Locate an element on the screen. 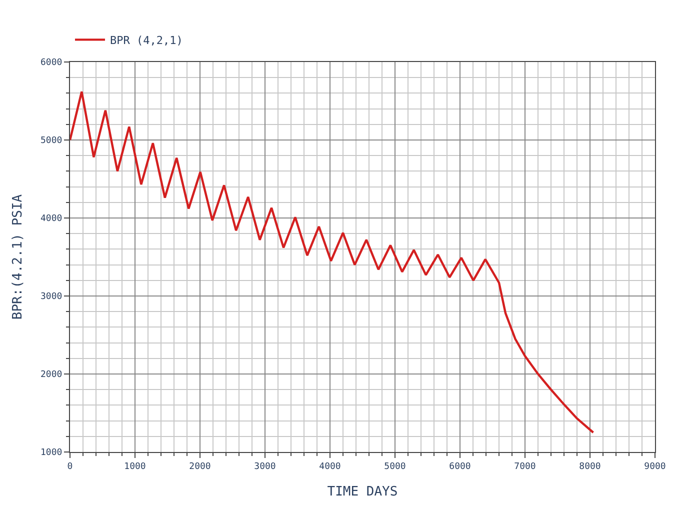 The height and width of the screenshot is (508, 678). x-axis-title: TIME DAYS is located at coordinates (362, 492).